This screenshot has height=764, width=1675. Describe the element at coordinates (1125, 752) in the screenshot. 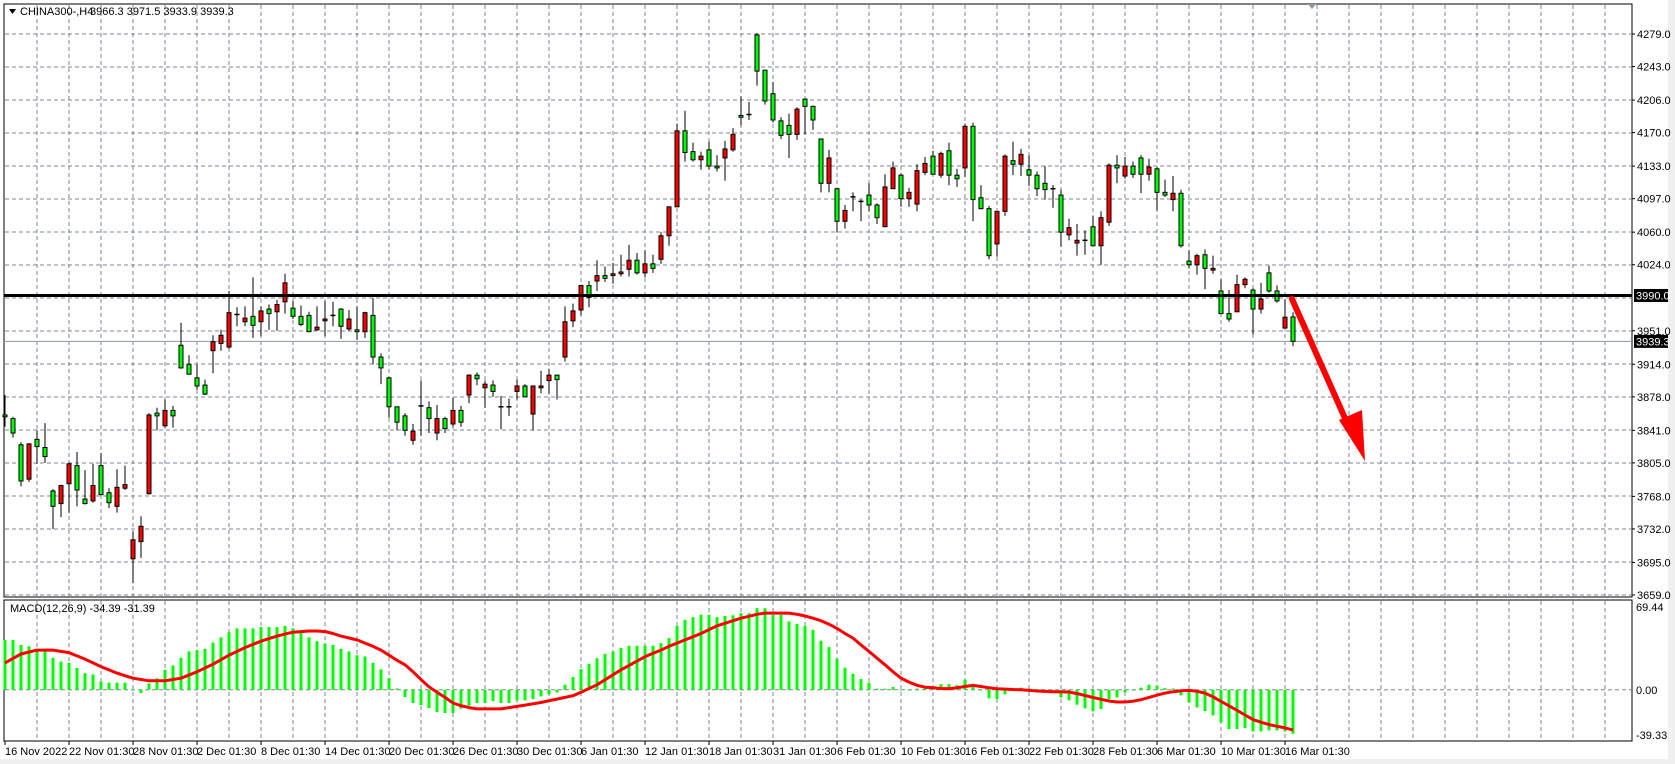

I see `time-label: 28 Feb 01:30` at that location.